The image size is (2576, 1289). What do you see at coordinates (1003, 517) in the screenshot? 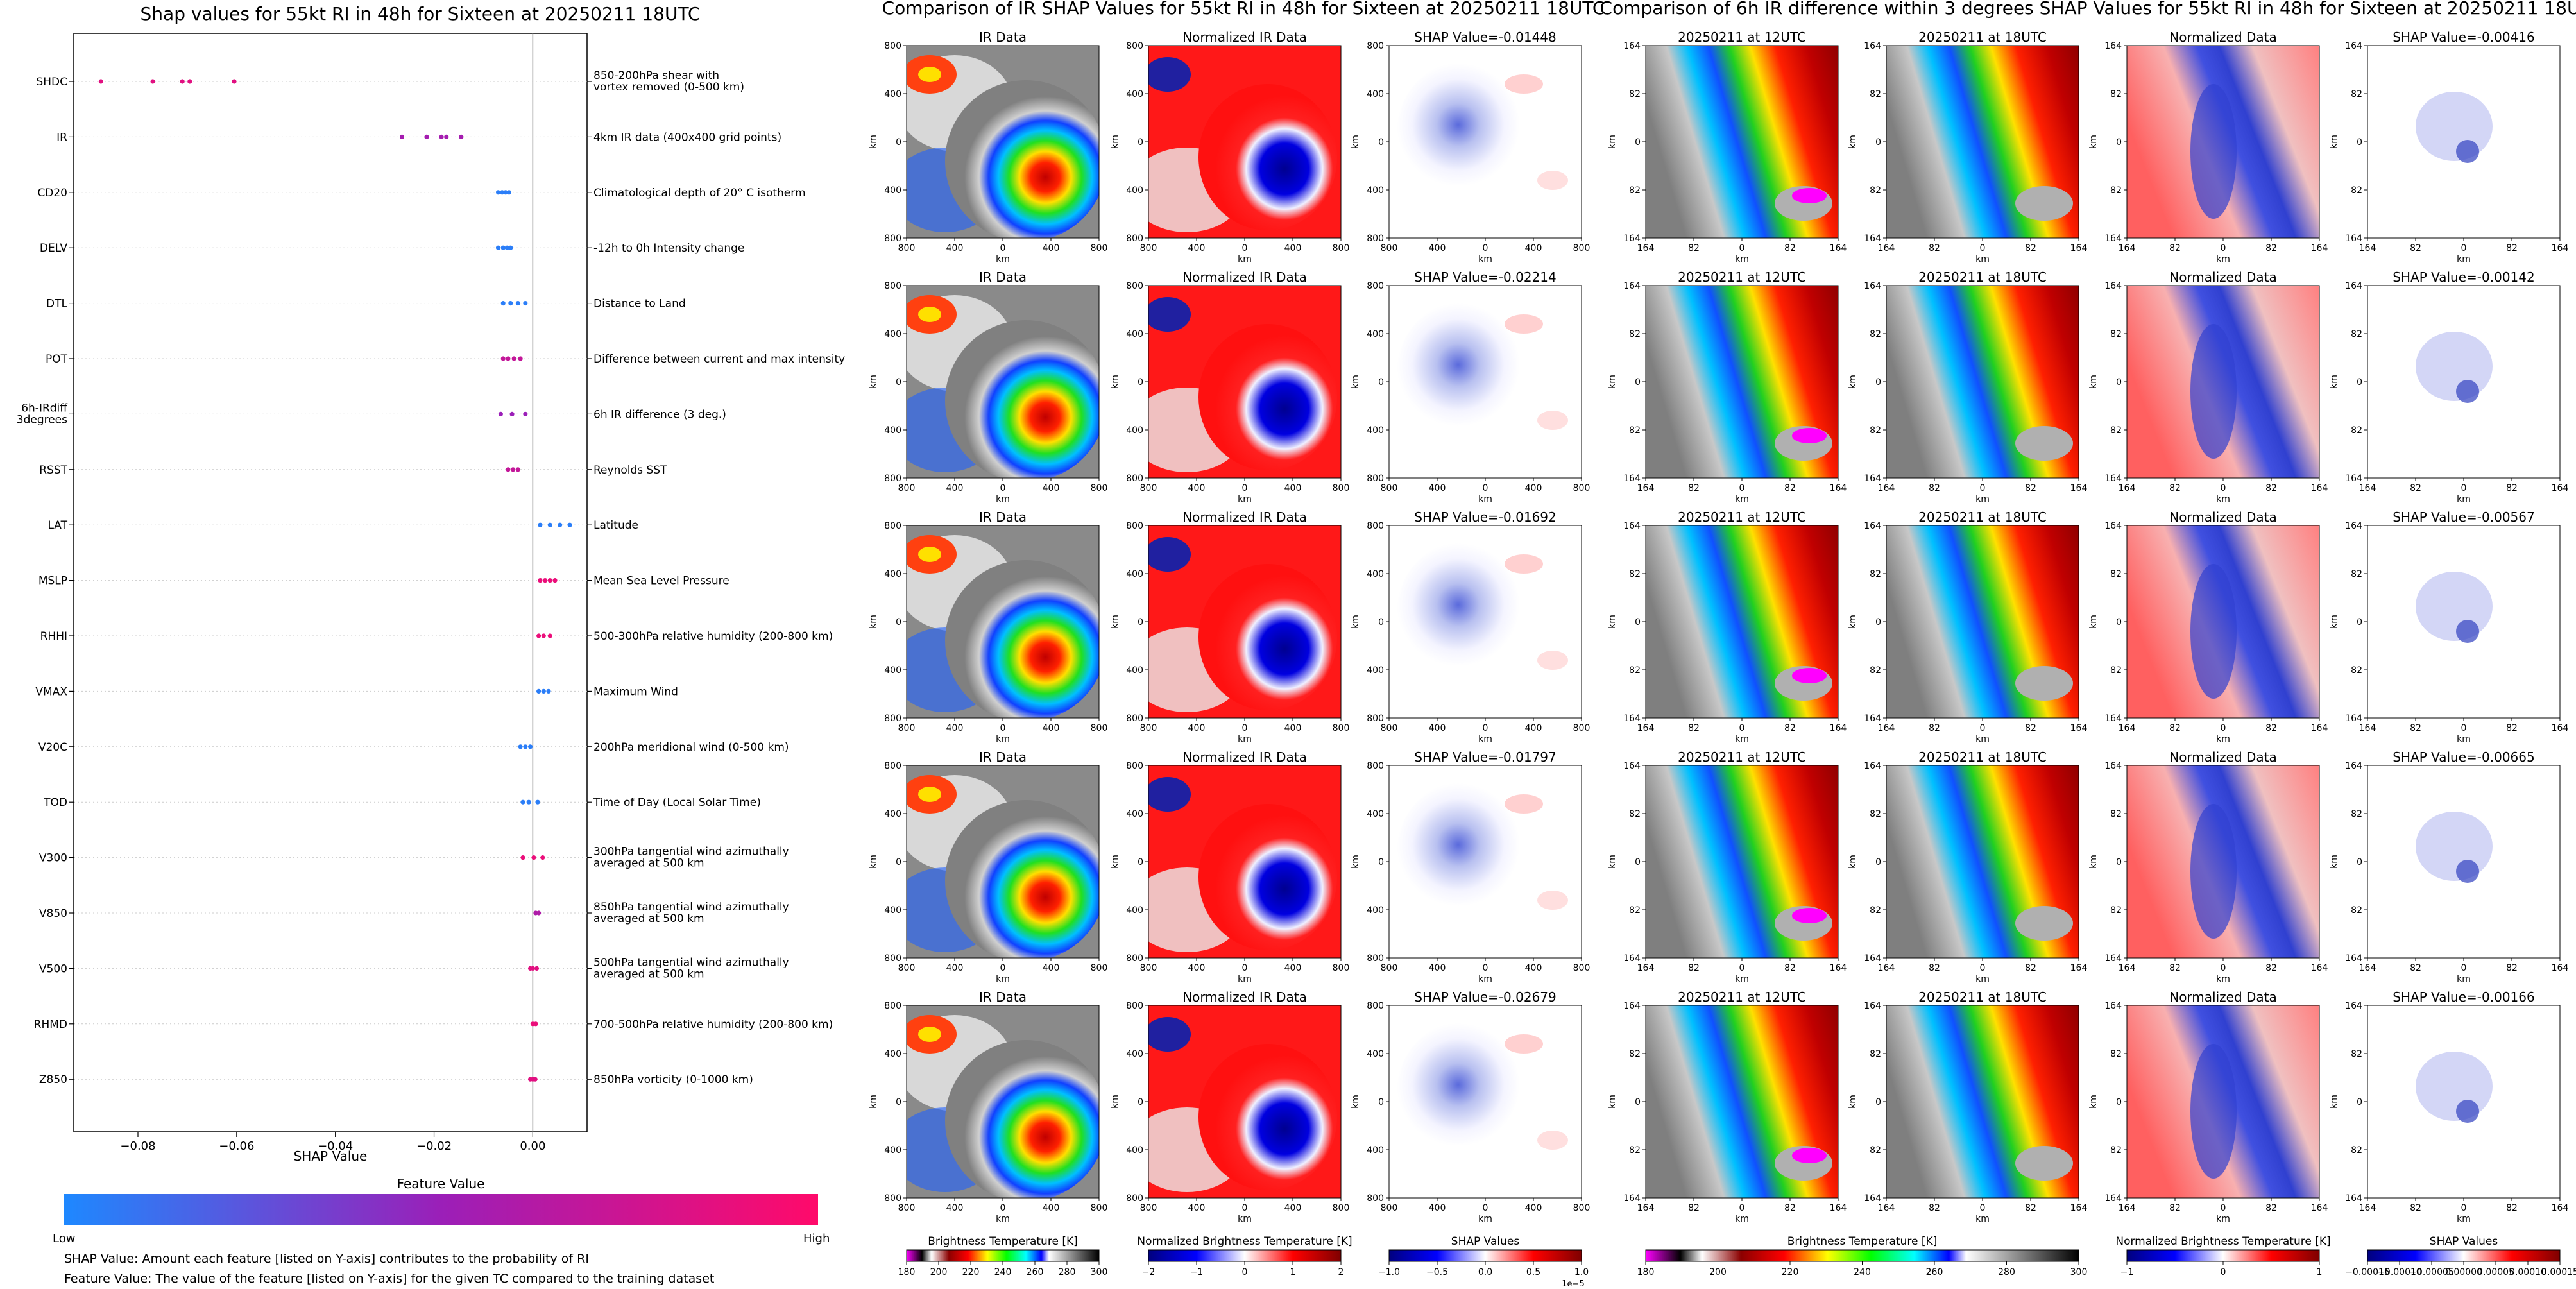
I see `subplot-title: IR Data` at bounding box center [1003, 517].